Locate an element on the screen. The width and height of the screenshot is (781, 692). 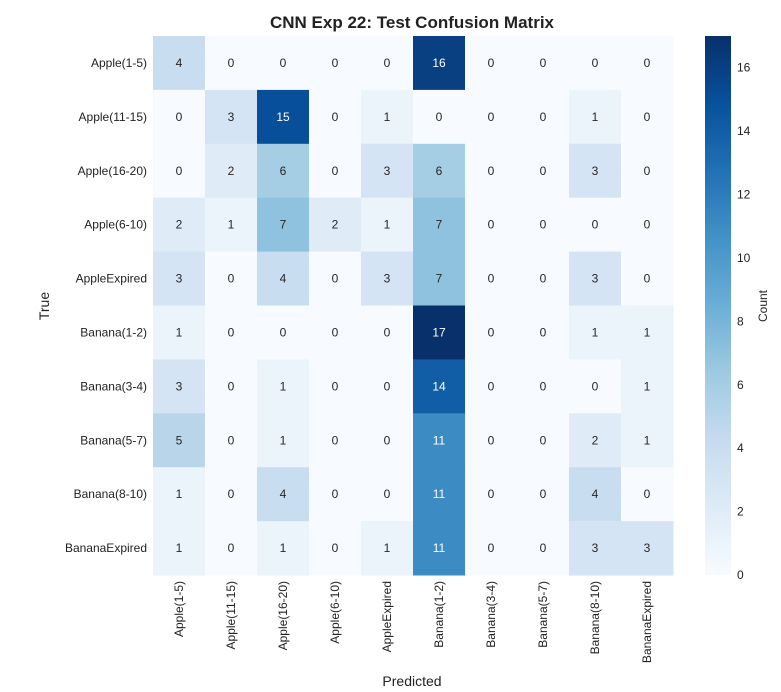
y-tick-label: Apple(11-15) is located at coordinates (113, 117).